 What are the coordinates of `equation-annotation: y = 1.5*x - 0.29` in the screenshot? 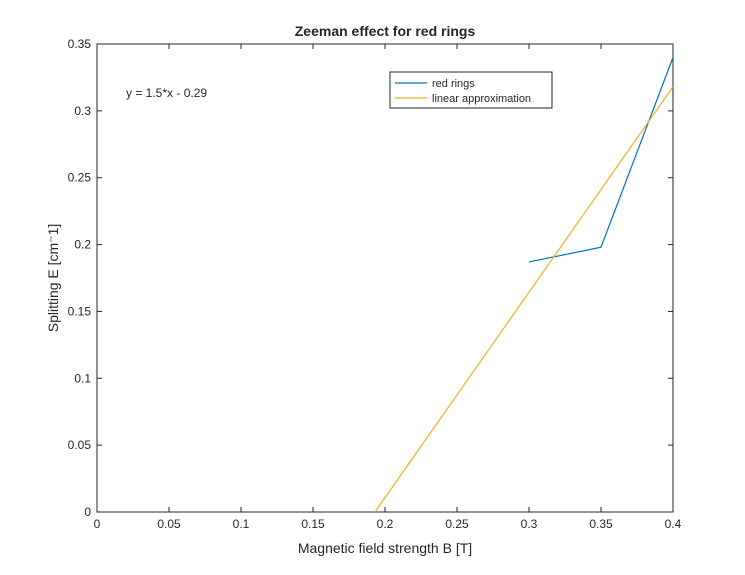 It's located at (166, 93).